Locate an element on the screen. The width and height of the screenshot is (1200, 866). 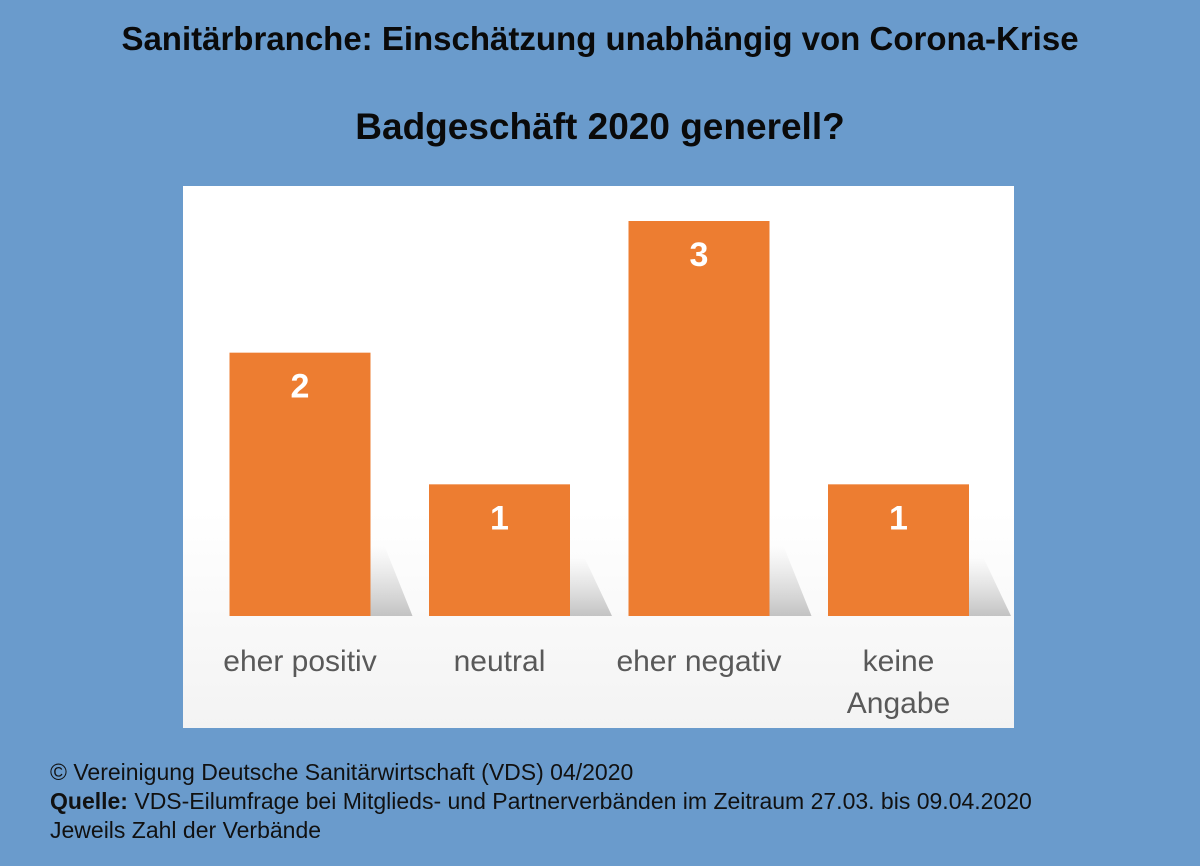
category-label: eher positiv is located at coordinates (299, 661).